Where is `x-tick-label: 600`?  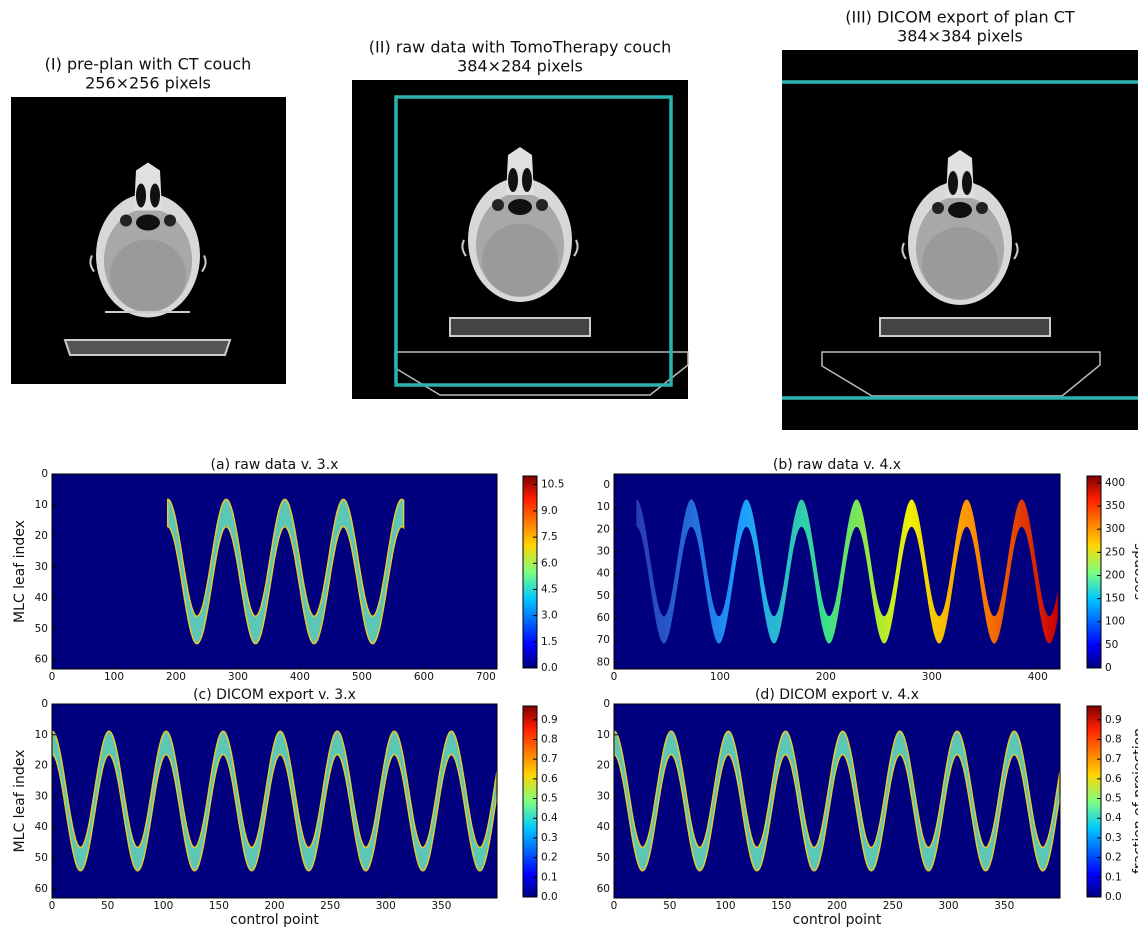 x-tick-label: 600 is located at coordinates (424, 677).